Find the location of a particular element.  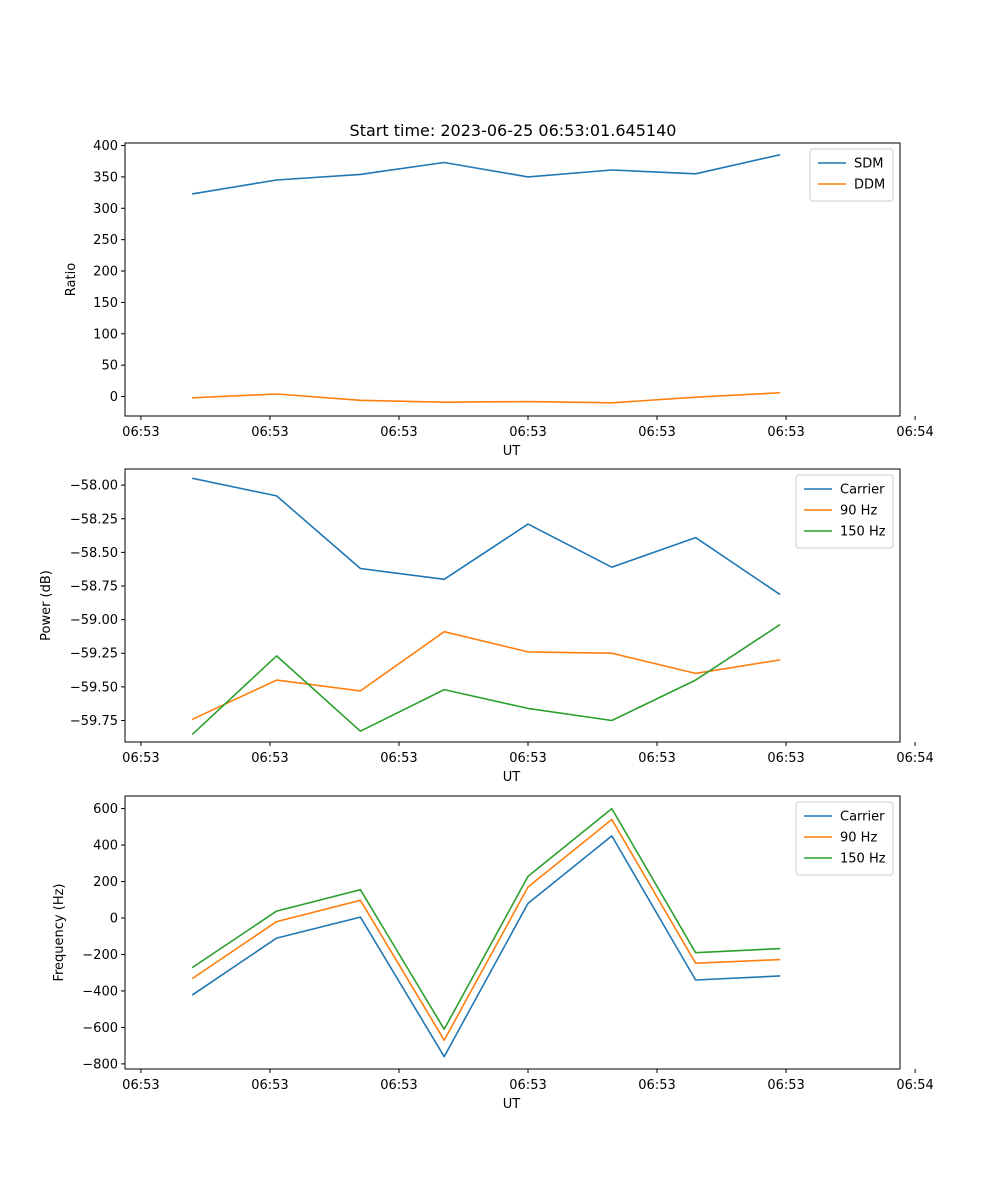

y-axis-label: Power (dB) is located at coordinates (46, 605).